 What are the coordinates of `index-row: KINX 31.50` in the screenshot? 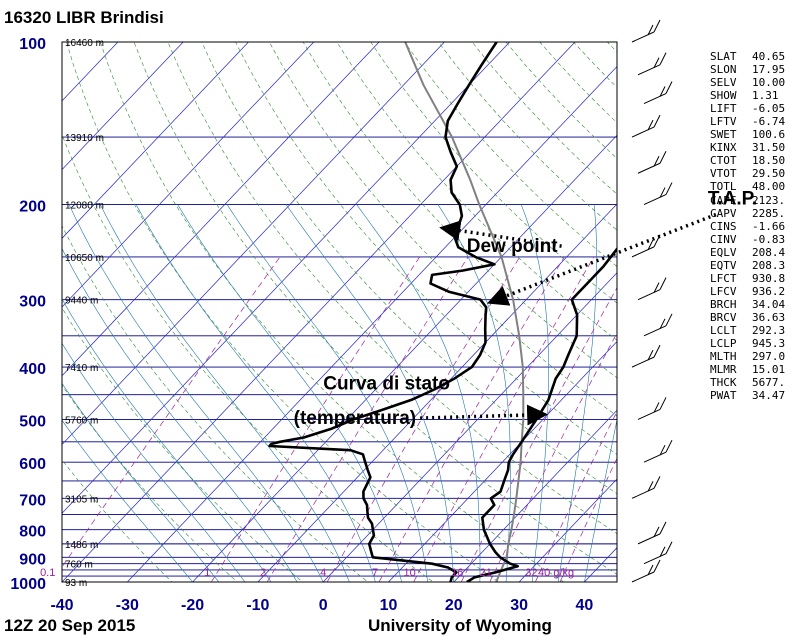 It's located at (755, 147).